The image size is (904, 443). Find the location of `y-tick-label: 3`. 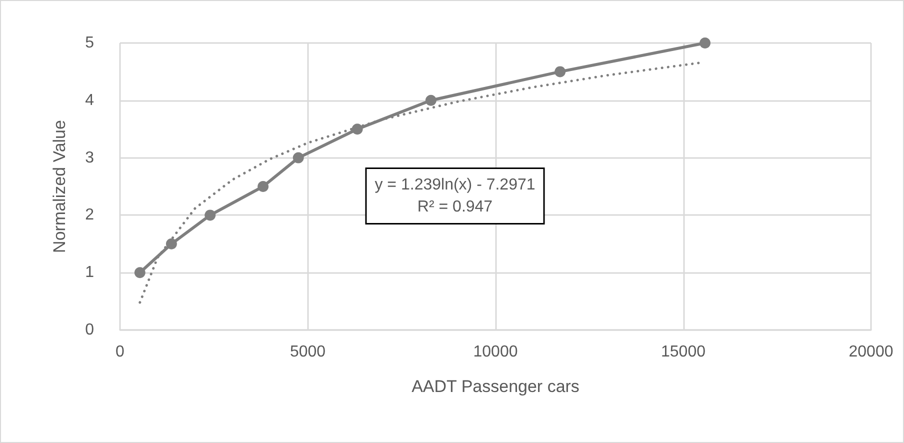

y-tick-label: 3 is located at coordinates (89, 157).